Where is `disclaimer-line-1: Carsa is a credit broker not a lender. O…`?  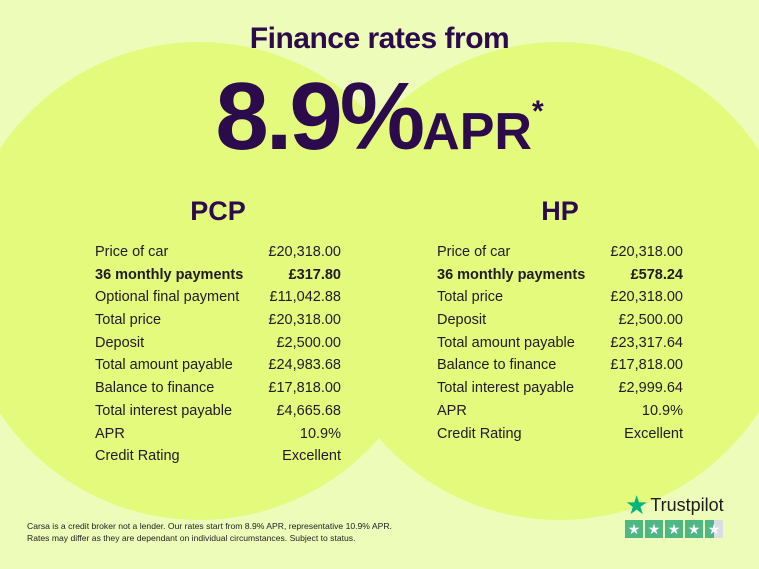
disclaimer-line-1: Carsa is a credit broker not a lender. O… is located at coordinates (209, 526).